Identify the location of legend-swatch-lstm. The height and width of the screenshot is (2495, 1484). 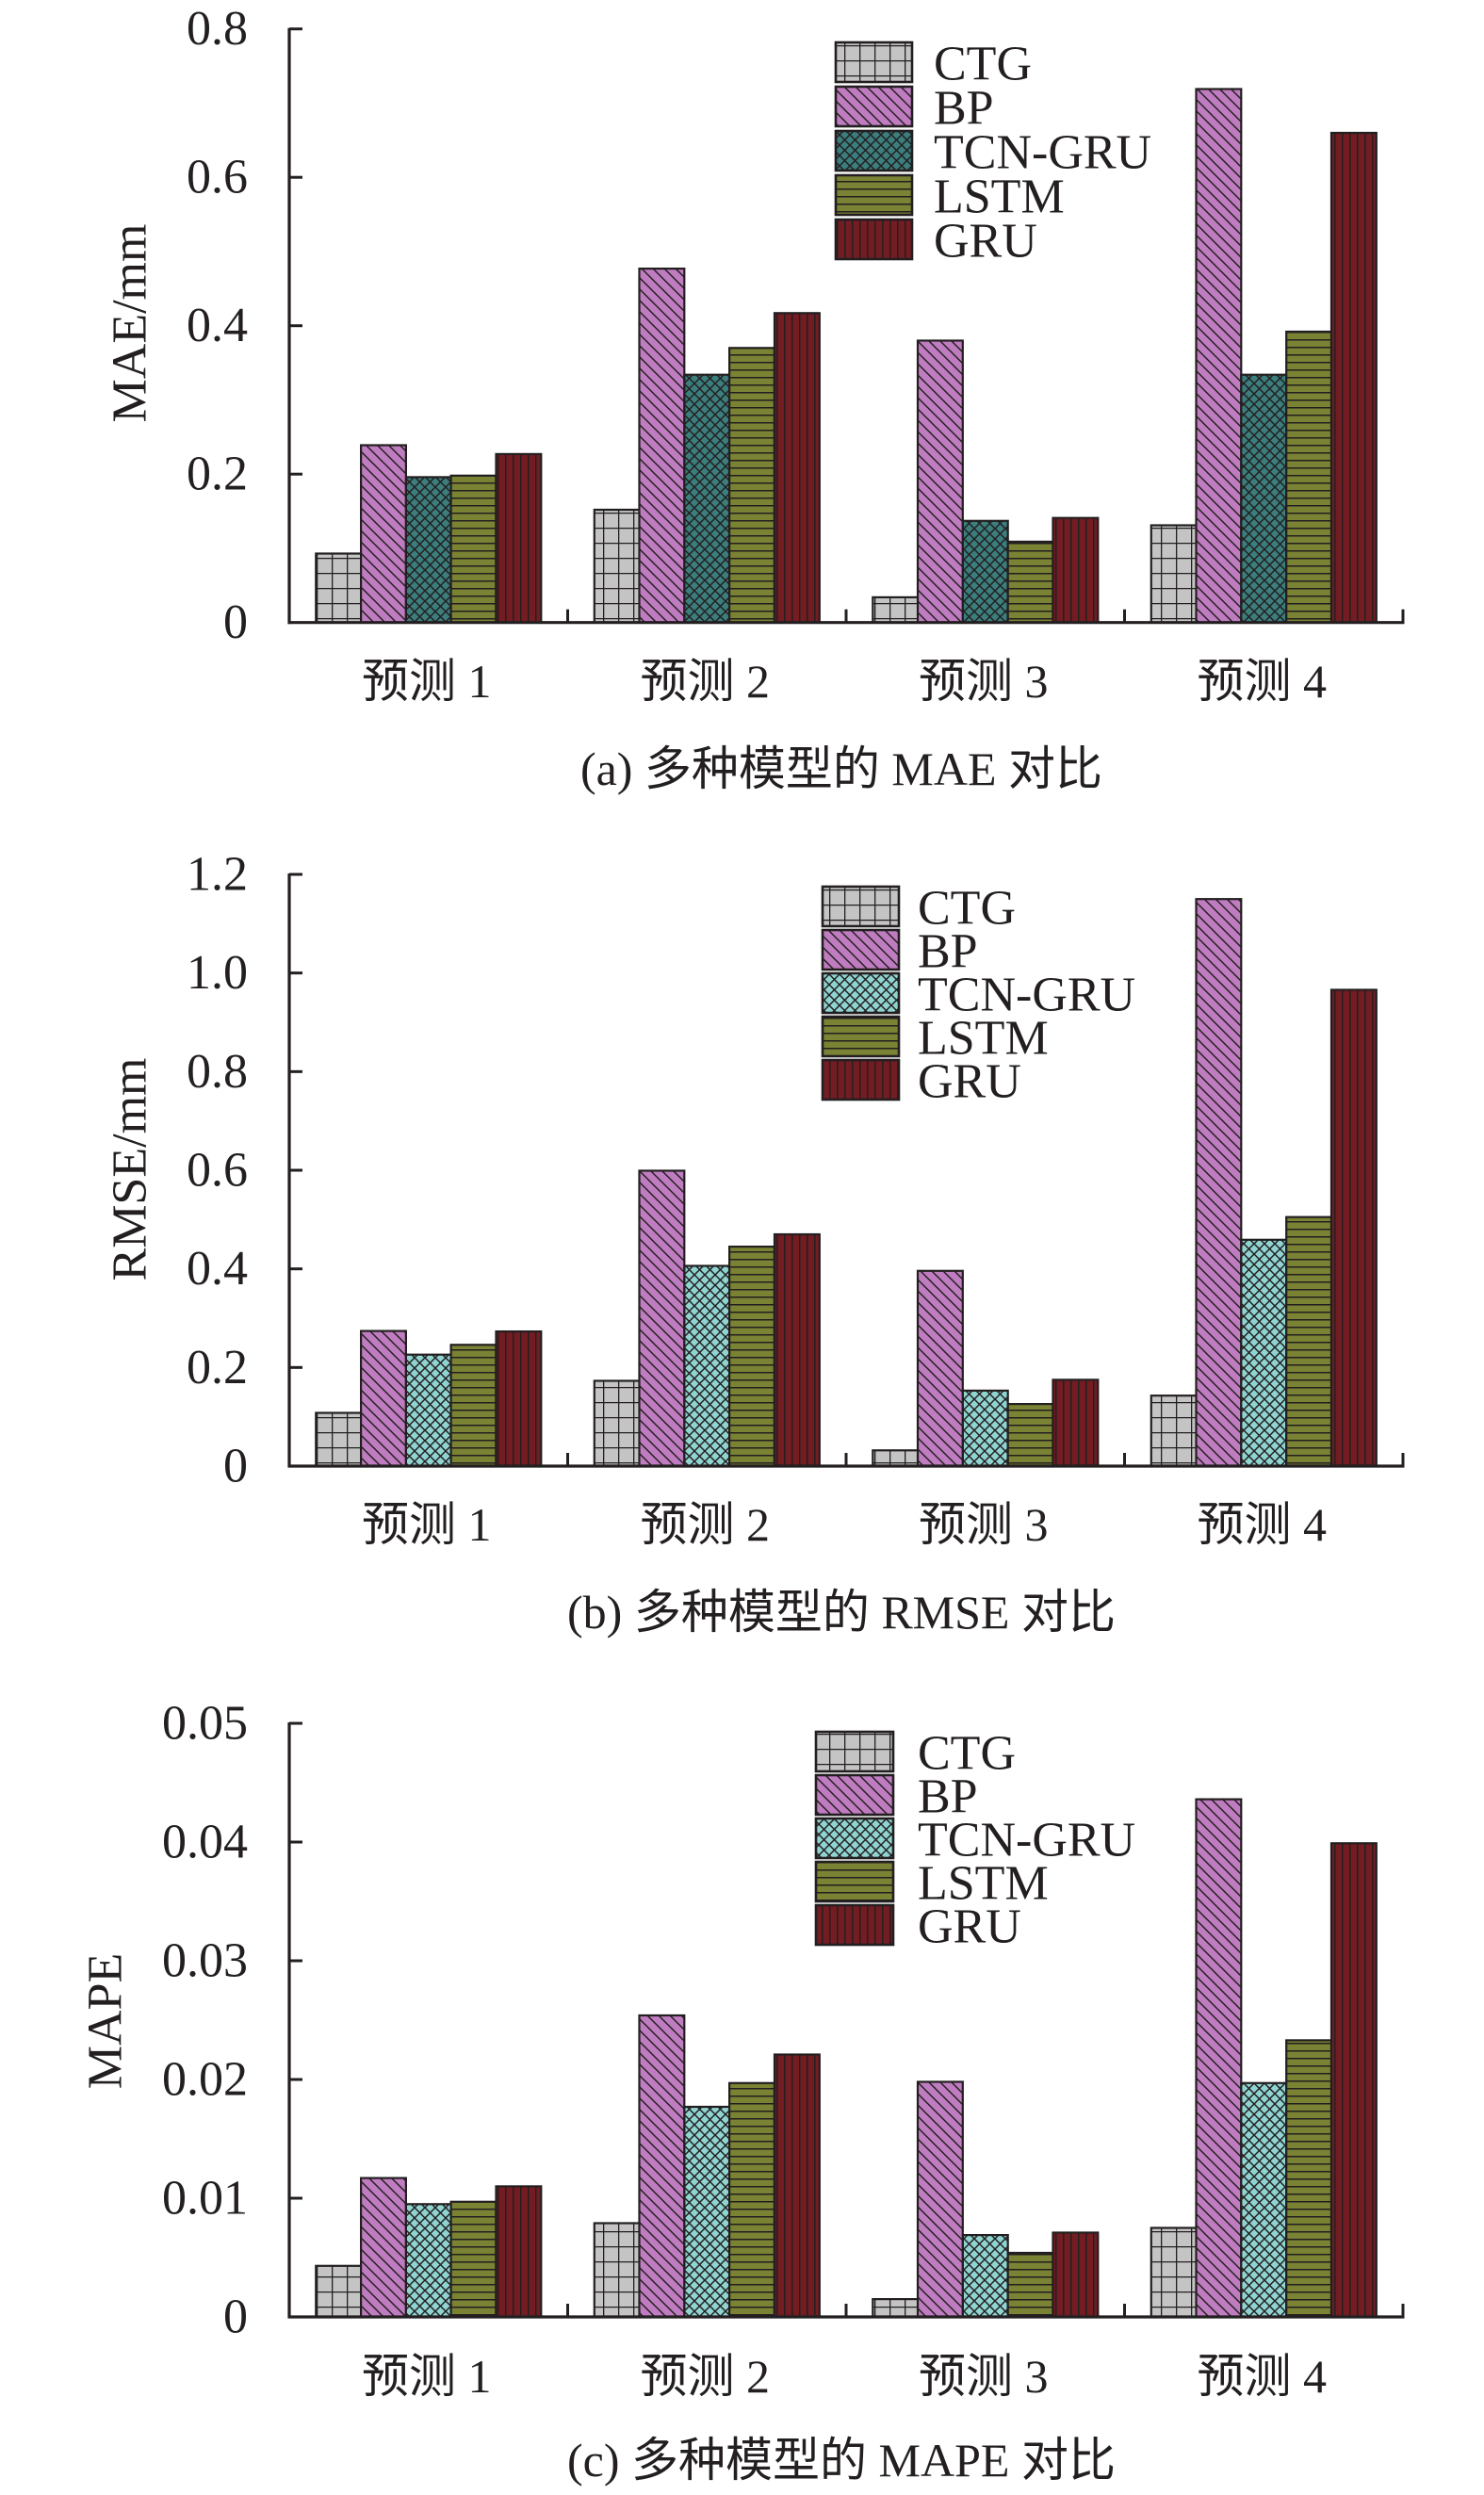
(874, 195).